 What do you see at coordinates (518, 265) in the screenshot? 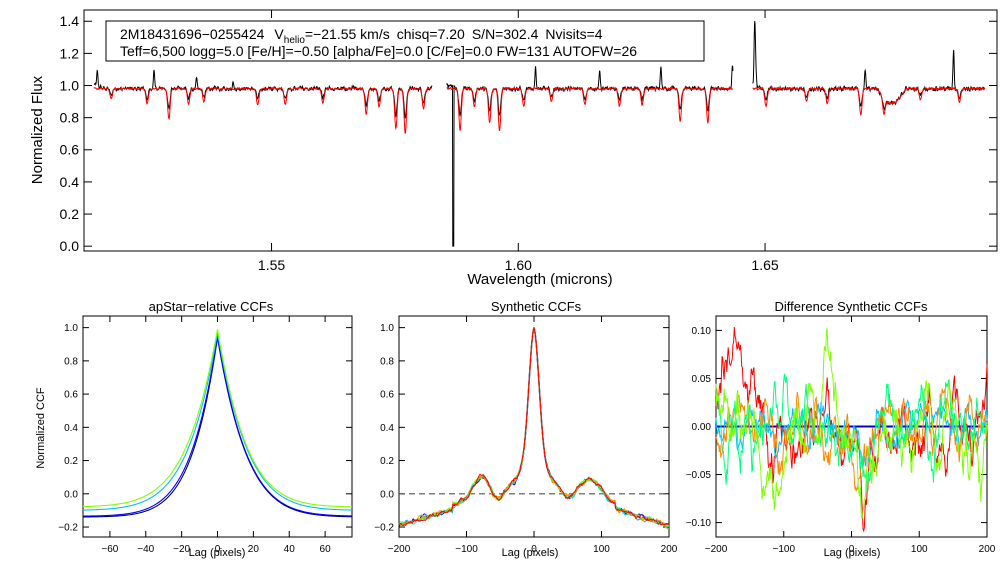
I see `x-tick-label: 1.60` at bounding box center [518, 265].